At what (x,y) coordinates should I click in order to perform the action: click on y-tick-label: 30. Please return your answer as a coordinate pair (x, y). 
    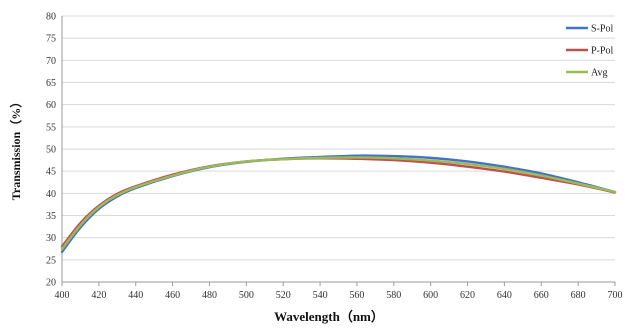
    Looking at the image, I should click on (51, 238).